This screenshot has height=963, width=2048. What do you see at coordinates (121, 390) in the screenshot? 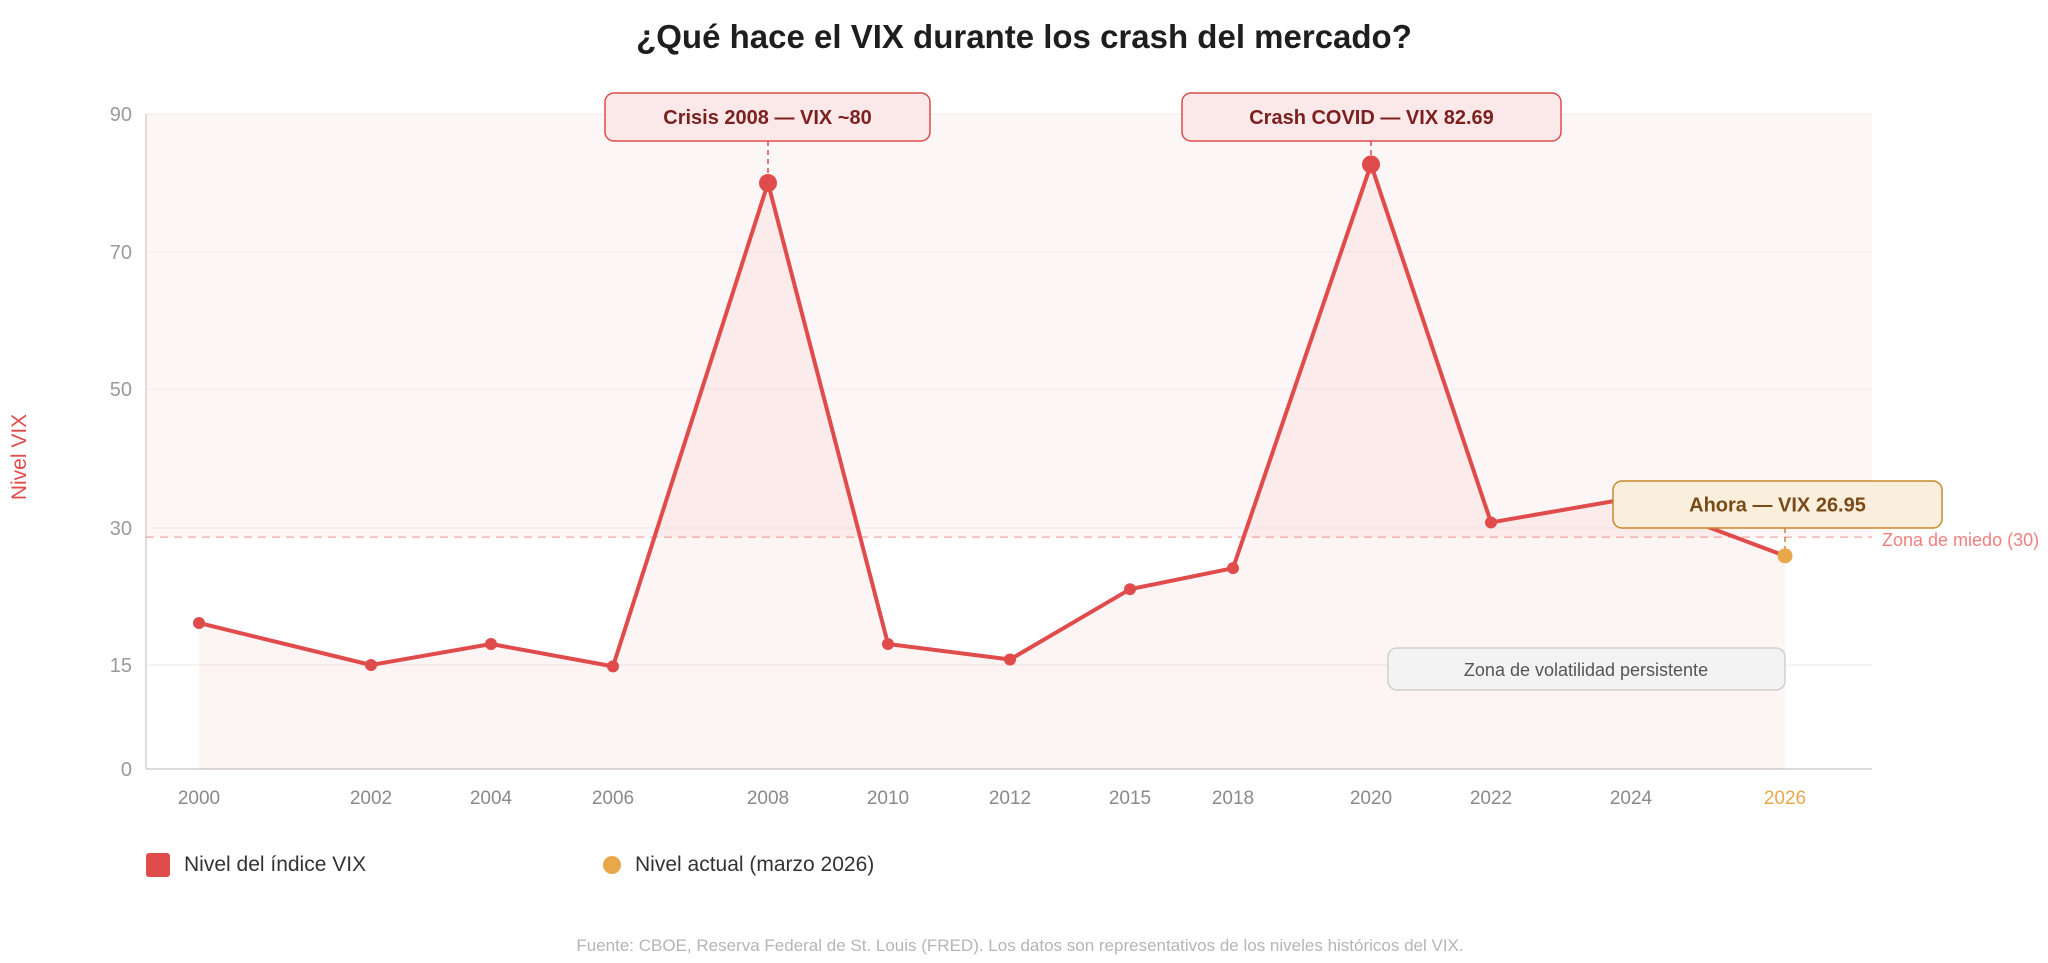
I see `y-tick-label: 50` at bounding box center [121, 390].